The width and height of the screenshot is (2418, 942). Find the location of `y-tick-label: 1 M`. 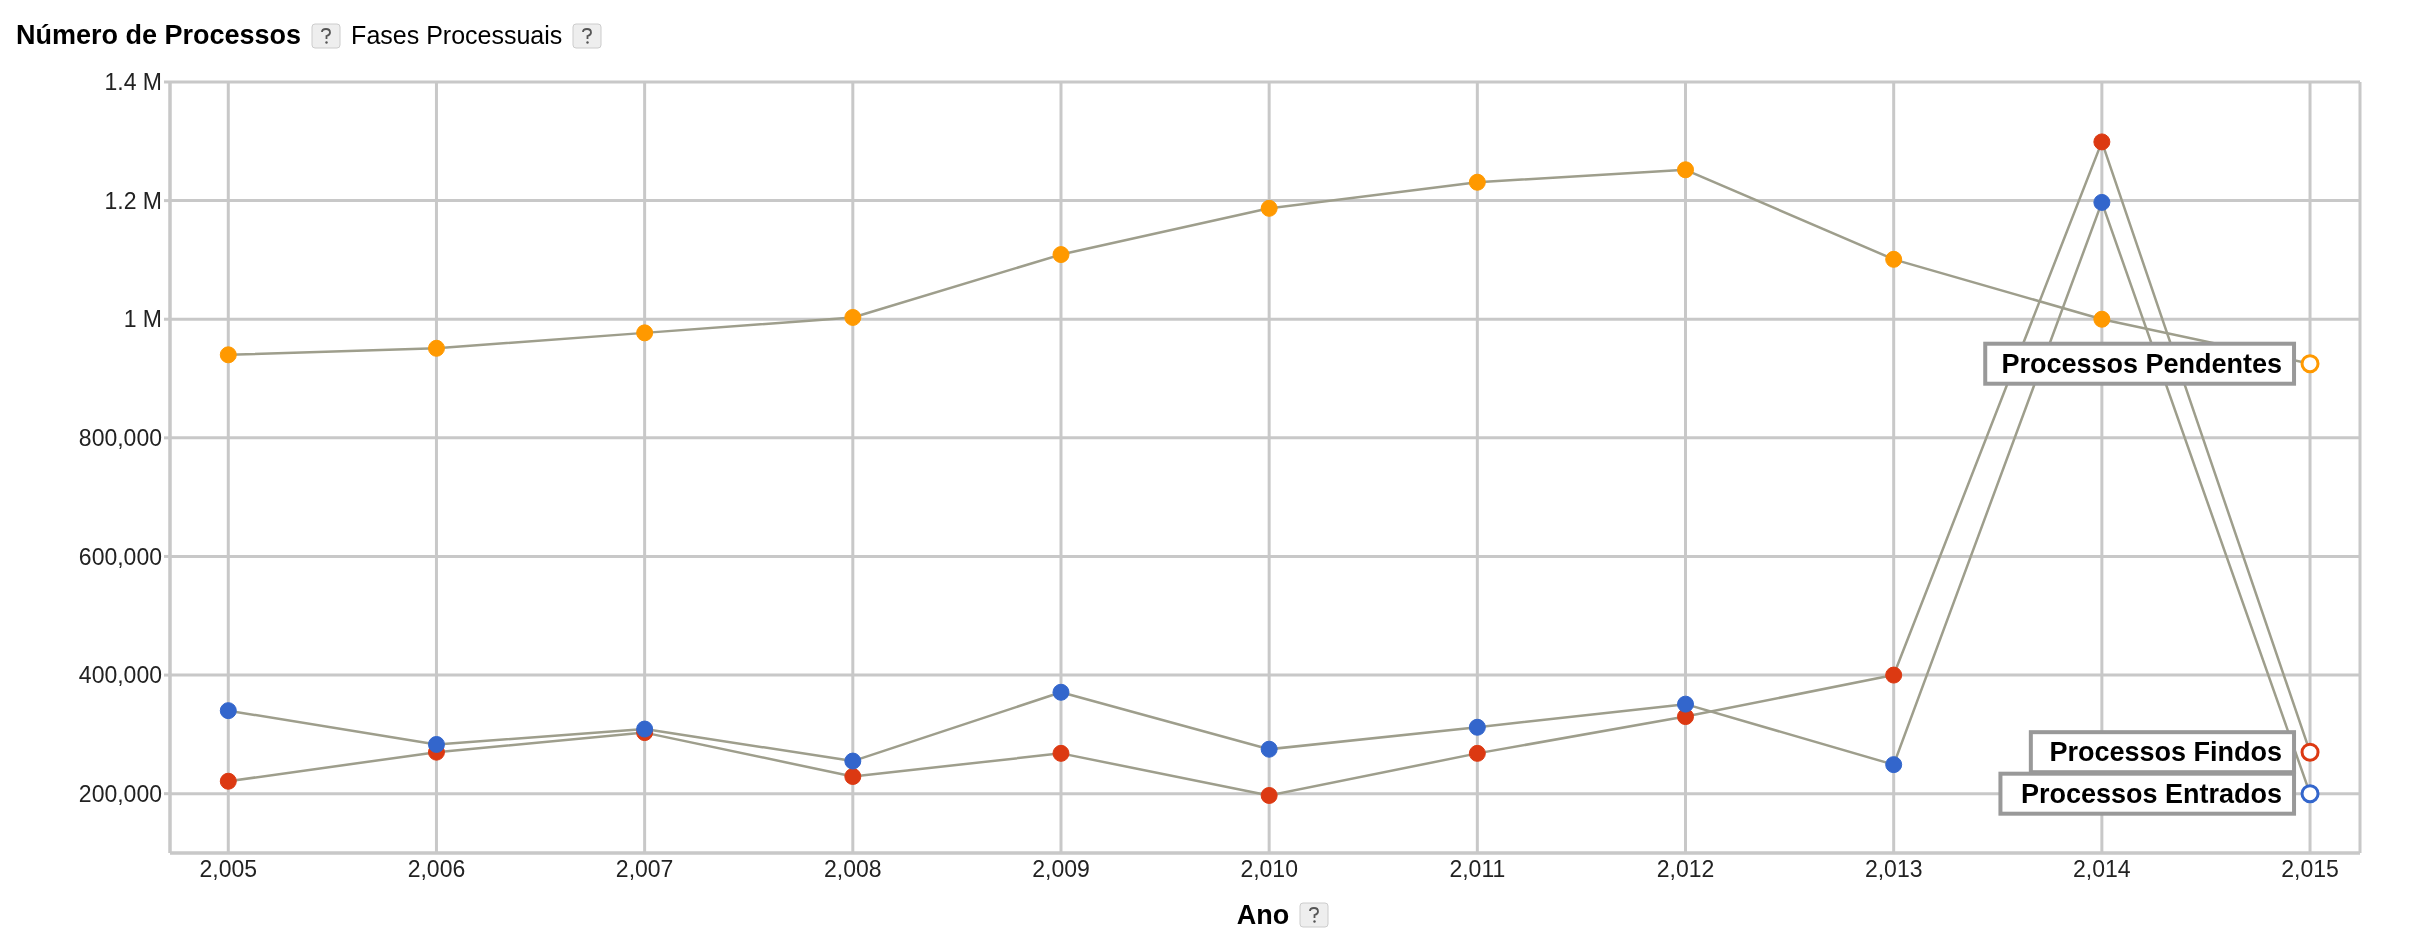

y-tick-label: 1 M is located at coordinates (142, 319).